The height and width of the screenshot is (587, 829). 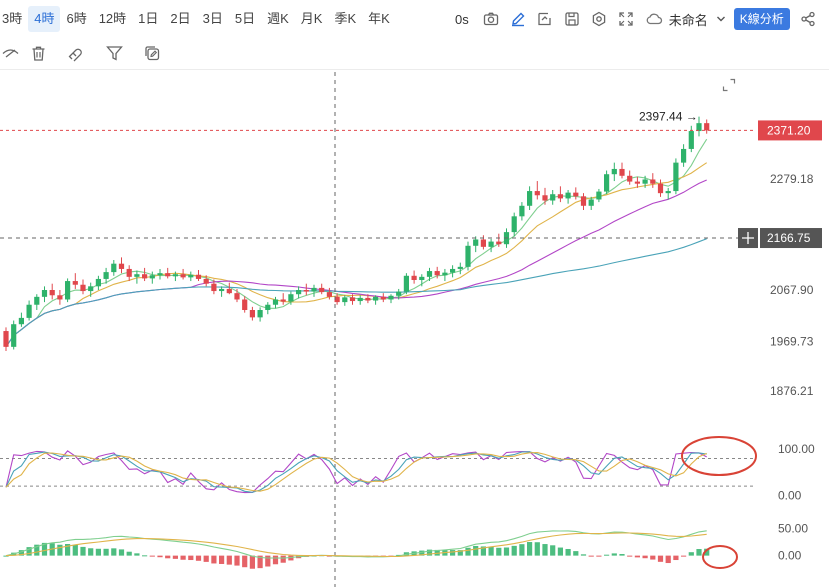 I want to click on annotation-circles, so click(x=719, y=502).